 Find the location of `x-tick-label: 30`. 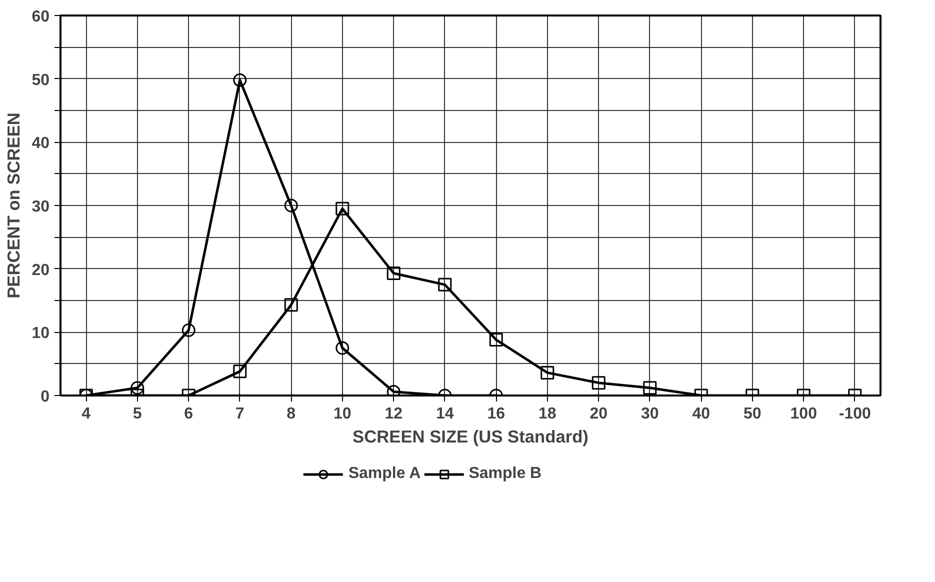

x-tick-label: 30 is located at coordinates (649, 414).